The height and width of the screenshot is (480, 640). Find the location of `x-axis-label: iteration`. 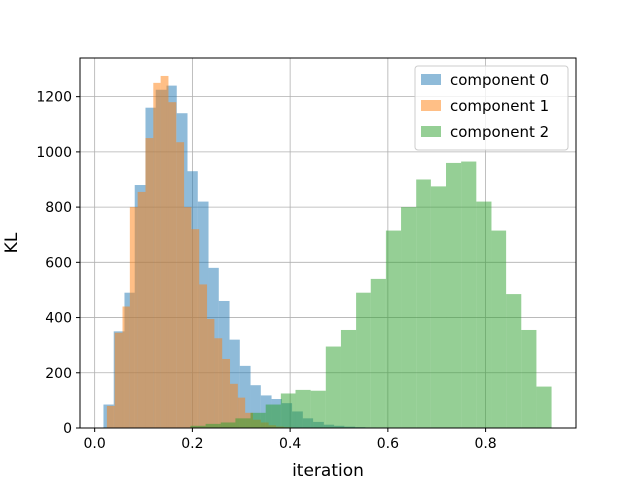

x-axis-label: iteration is located at coordinates (328, 470).